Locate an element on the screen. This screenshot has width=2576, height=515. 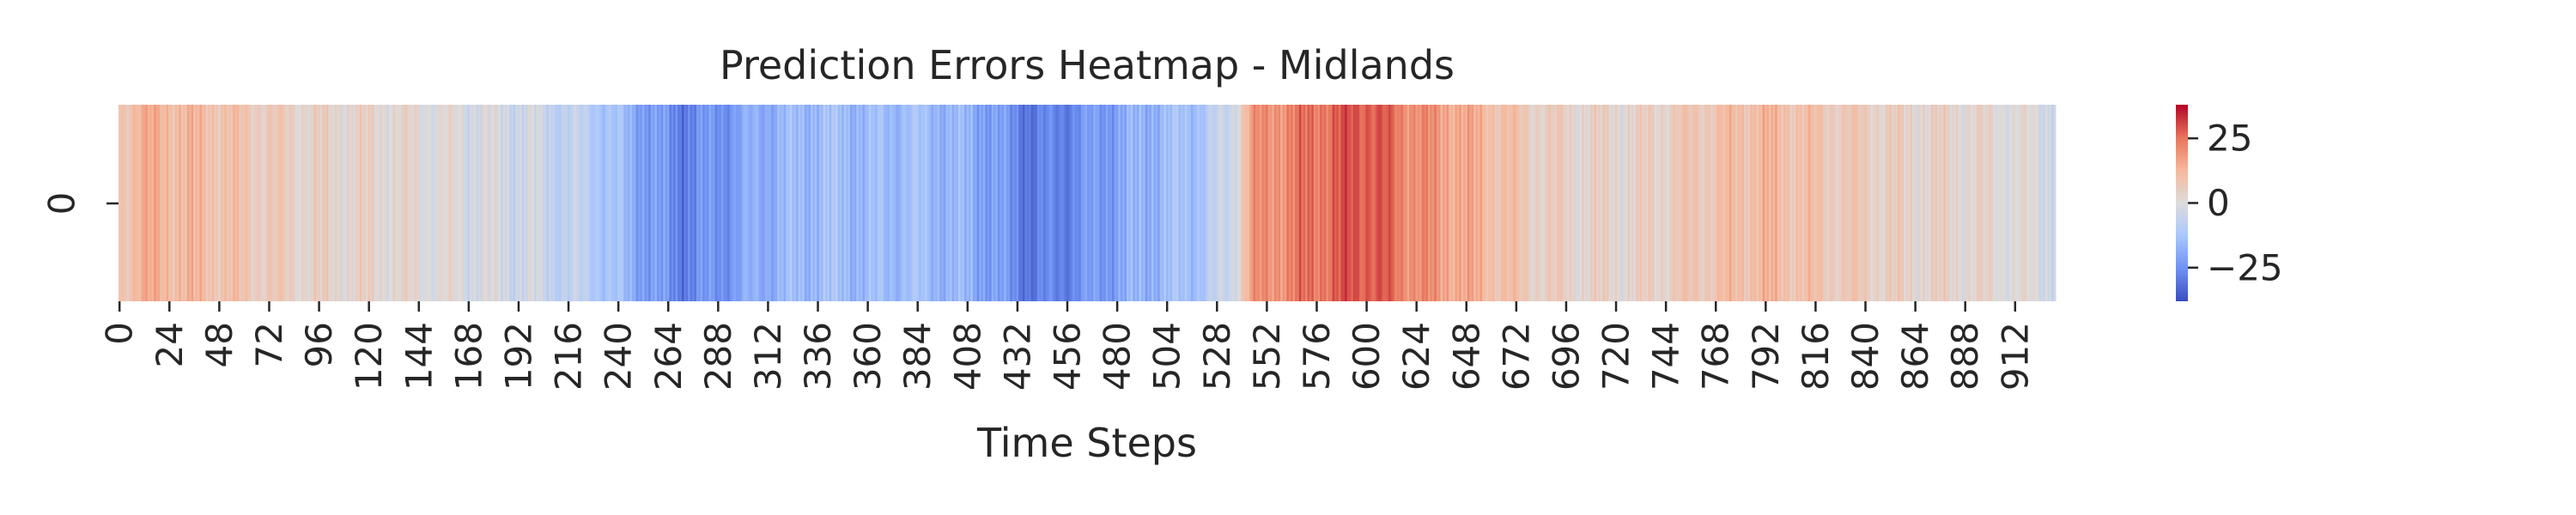
x-tick-label: 864 is located at coordinates (1915, 356).